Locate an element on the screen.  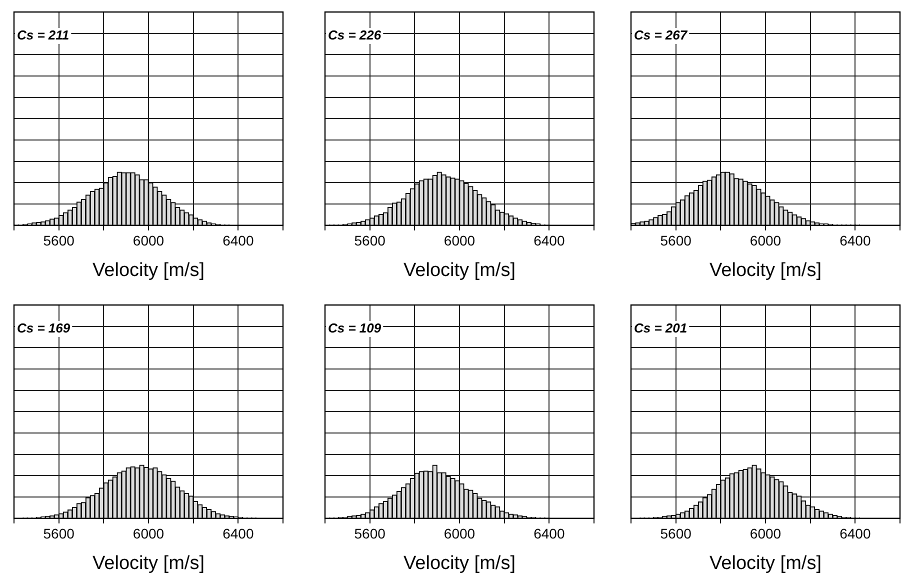
text: Cs = 169 is located at coordinates (44, 328).